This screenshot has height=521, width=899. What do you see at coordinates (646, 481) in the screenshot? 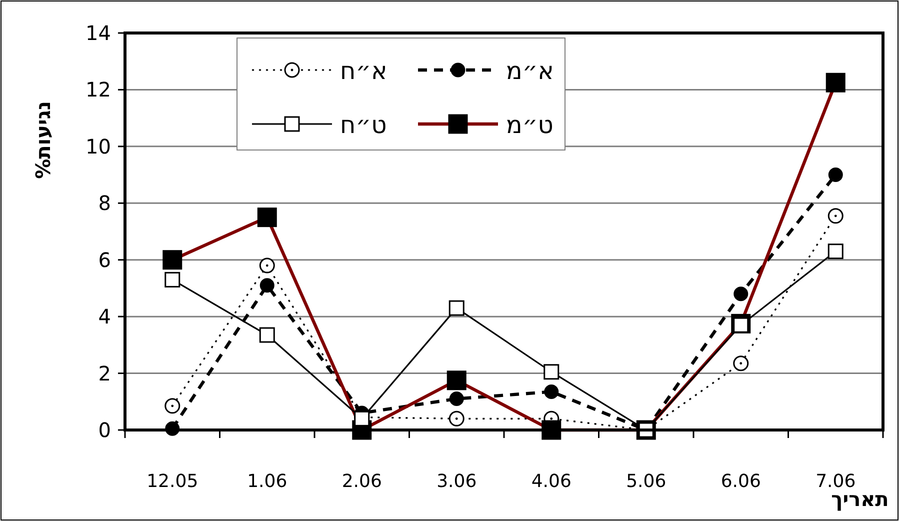
I see `x-tick-label: 5.06` at bounding box center [646, 481].